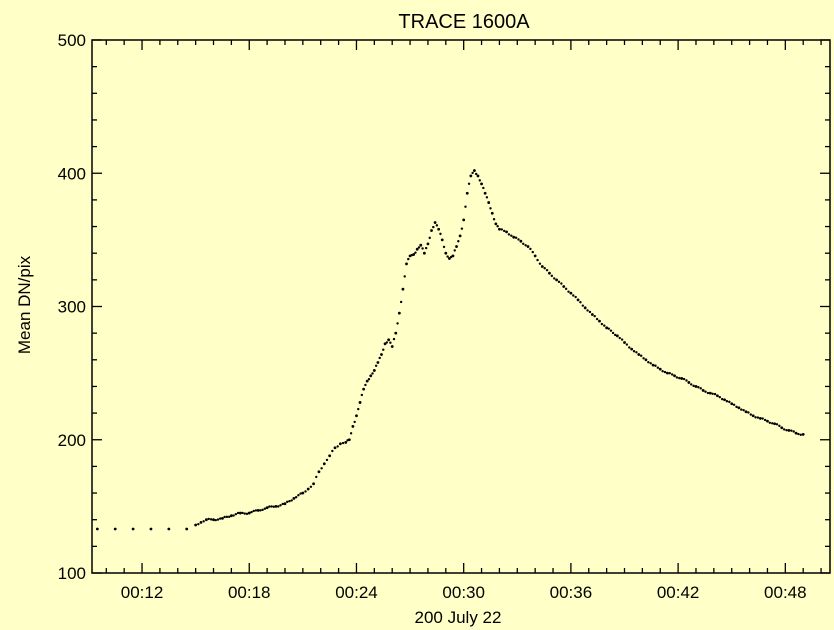 The height and width of the screenshot is (630, 834). What do you see at coordinates (785, 592) in the screenshot?
I see `x-tick-label: 00:48` at bounding box center [785, 592].